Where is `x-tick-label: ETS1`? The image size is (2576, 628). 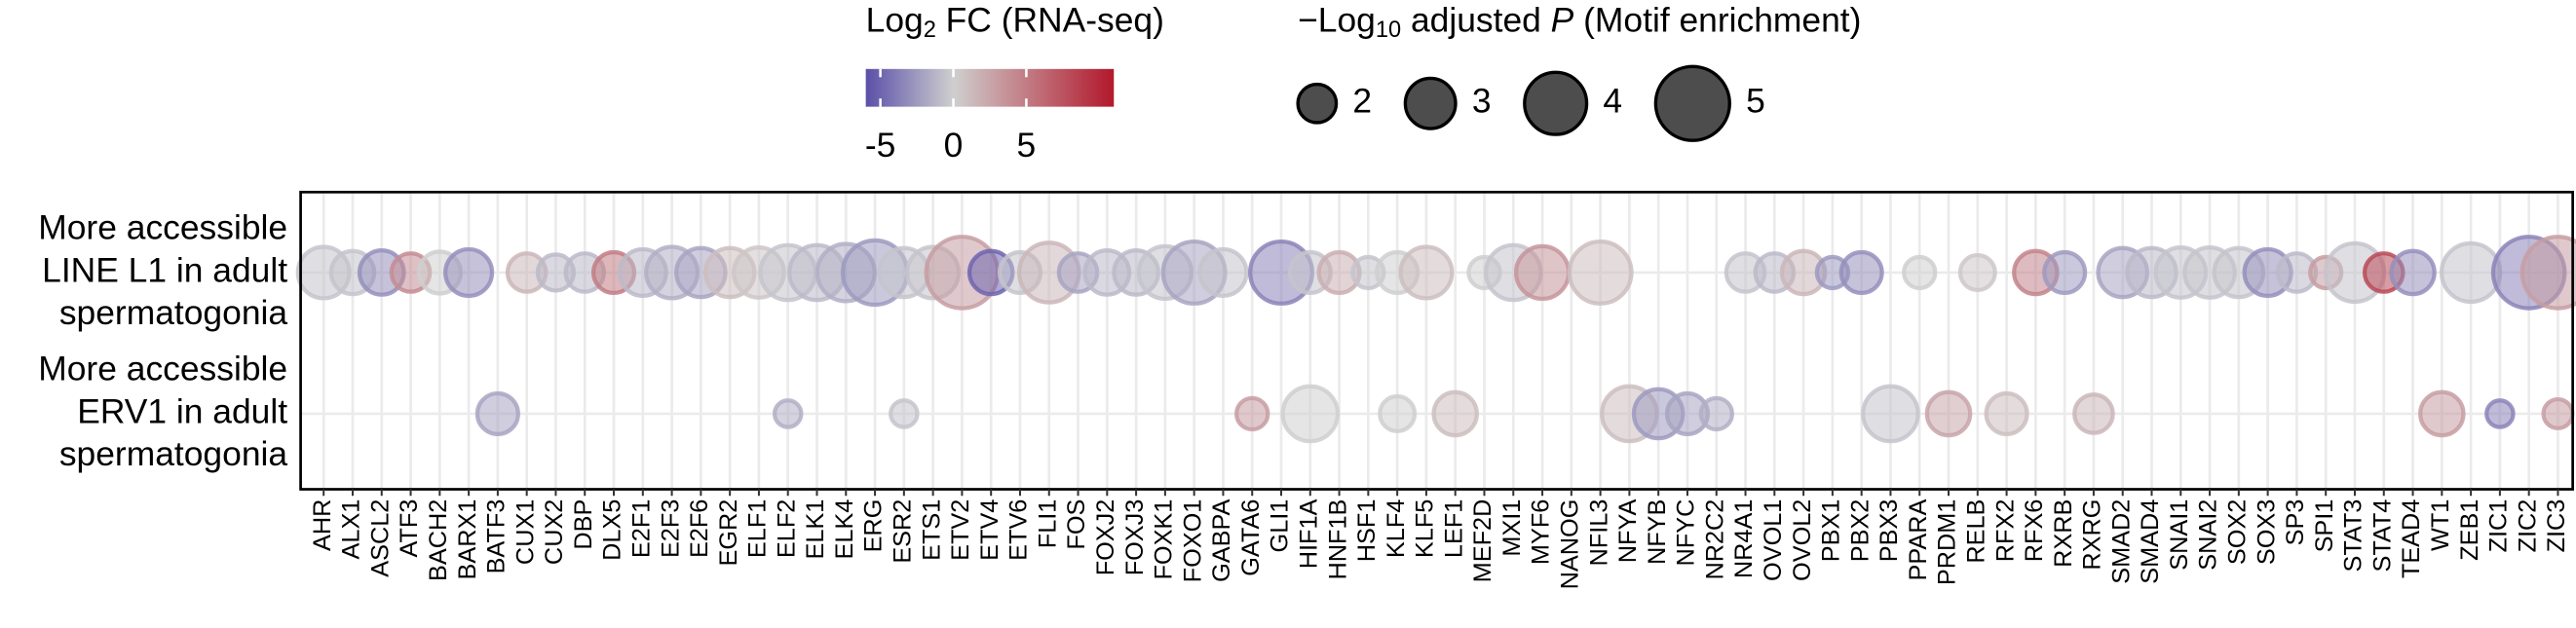
x-tick-label: ETS1 is located at coordinates (931, 530).